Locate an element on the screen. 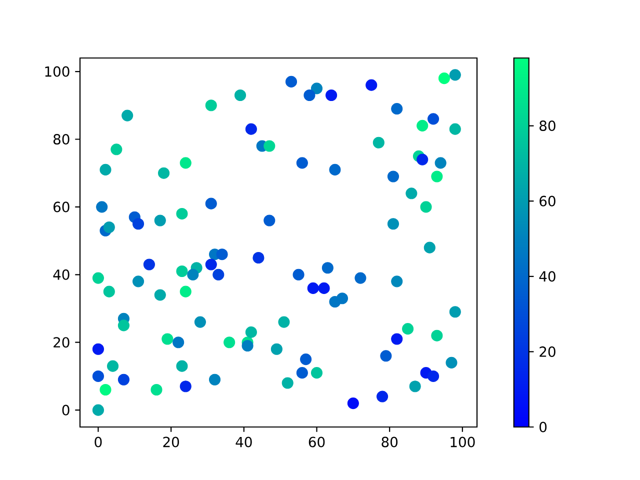 Image resolution: width=640 pixels, height=480 pixels. y-tick-label: 20 is located at coordinates (62, 342).